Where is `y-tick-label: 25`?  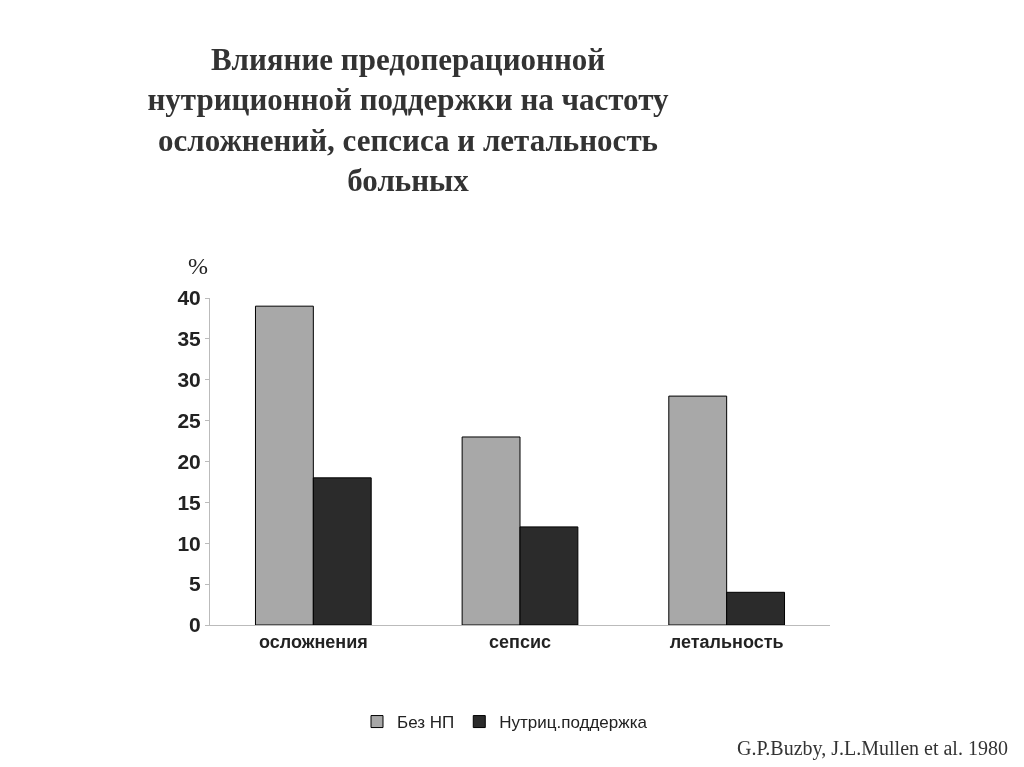
y-tick-label: 25 is located at coordinates (189, 420).